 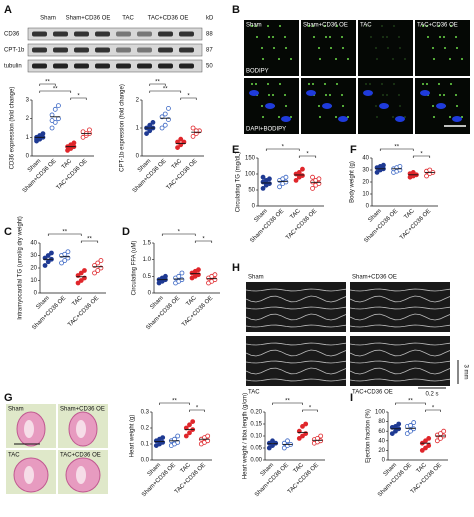 I want to click on y-axis-label: Circulating FFA (uM), so click(x=135, y=268).